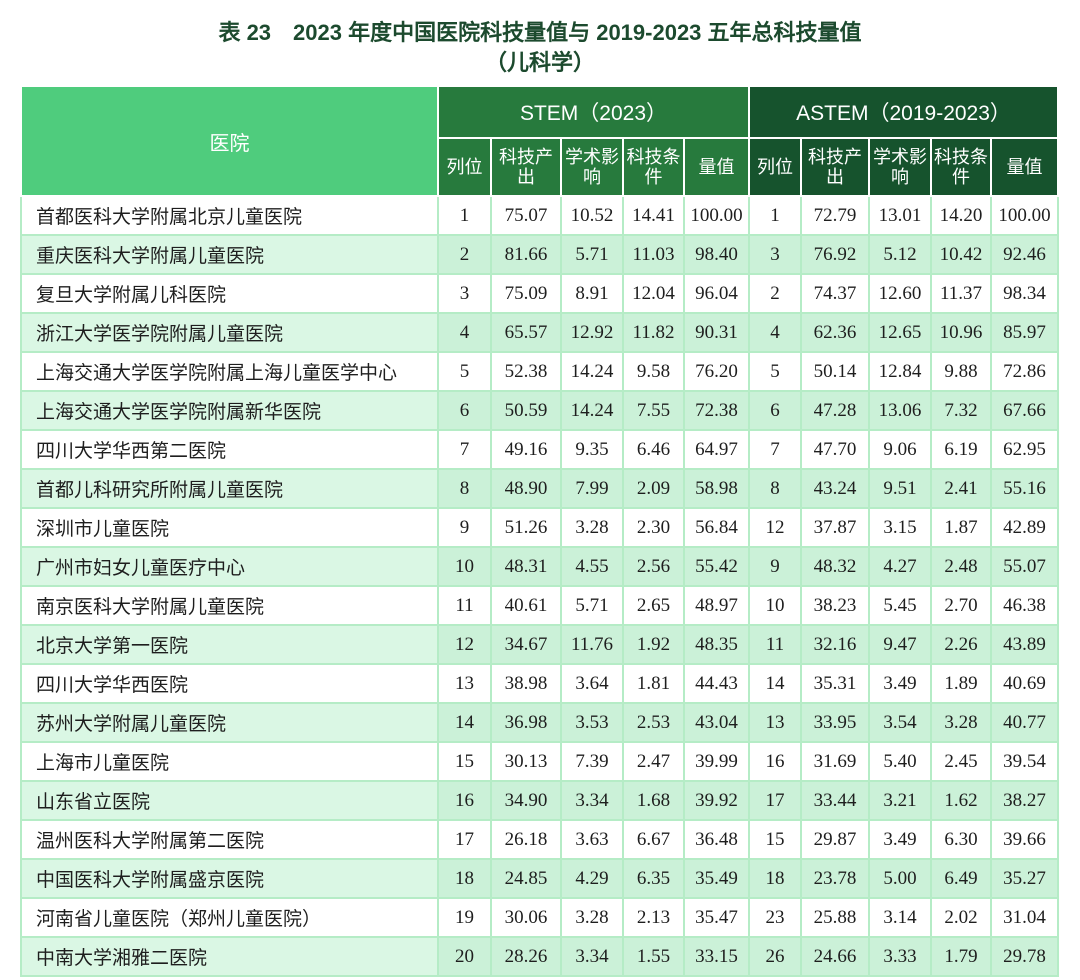 The width and height of the screenshot is (1080, 980). What do you see at coordinates (464, 606) in the screenshot?
I see `stem-cell-rank: 11` at bounding box center [464, 606].